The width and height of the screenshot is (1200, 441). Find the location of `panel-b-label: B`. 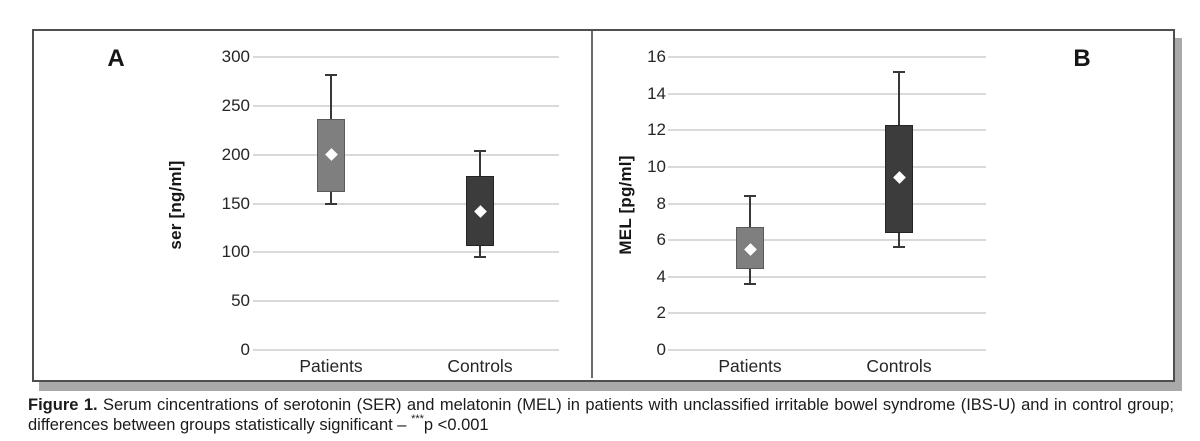

panel-b-label: B is located at coordinates (1082, 58).